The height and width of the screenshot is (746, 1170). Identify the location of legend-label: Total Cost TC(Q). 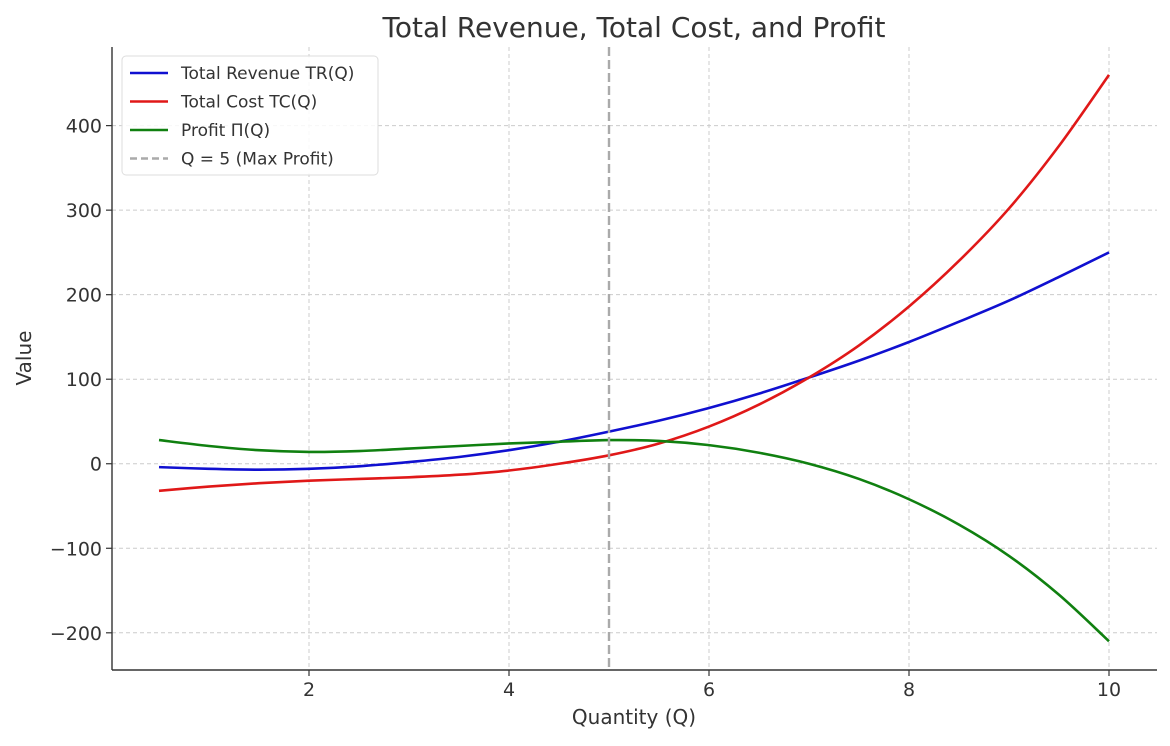
(248, 103).